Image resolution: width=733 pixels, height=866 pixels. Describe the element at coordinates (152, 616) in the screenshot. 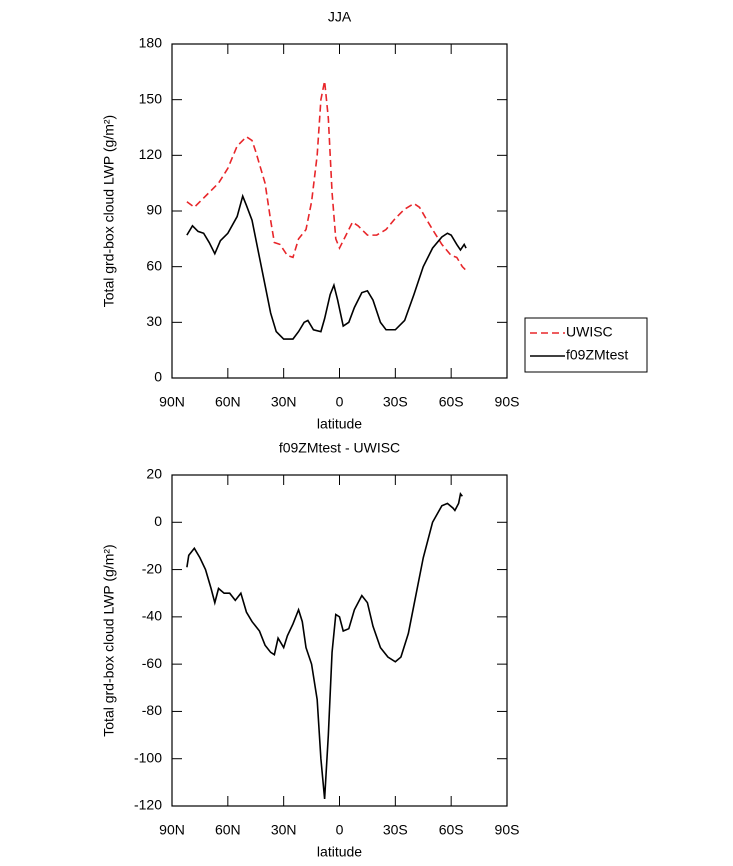

I see `y-tick-label: -40` at that location.